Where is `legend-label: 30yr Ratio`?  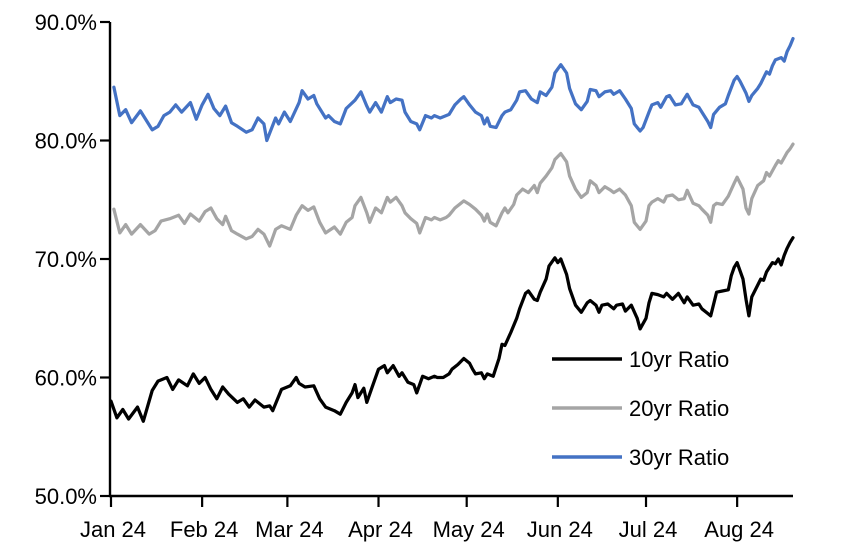
legend-label: 30yr Ratio is located at coordinates (679, 457).